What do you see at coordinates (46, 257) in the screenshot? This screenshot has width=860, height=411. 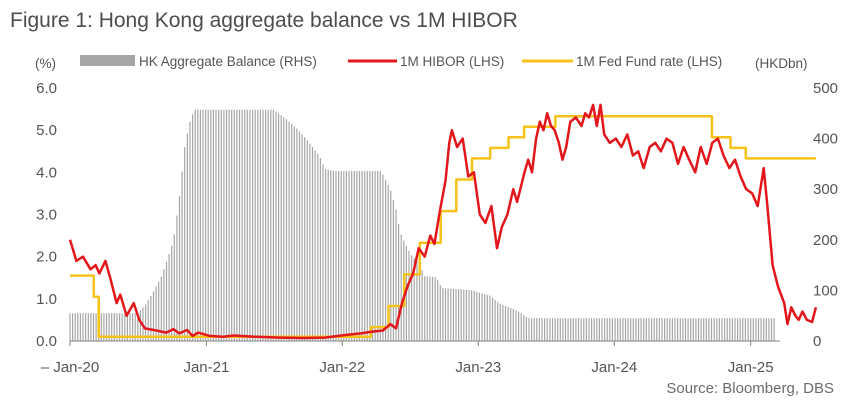 I see `left-tick-label: 2.0` at bounding box center [46, 257].